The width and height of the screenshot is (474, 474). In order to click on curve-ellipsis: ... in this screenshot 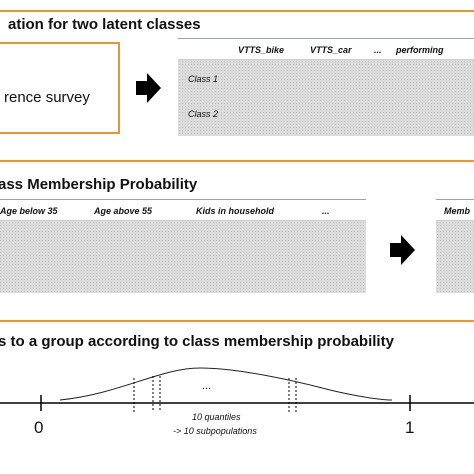, I will do `click(207, 386)`.